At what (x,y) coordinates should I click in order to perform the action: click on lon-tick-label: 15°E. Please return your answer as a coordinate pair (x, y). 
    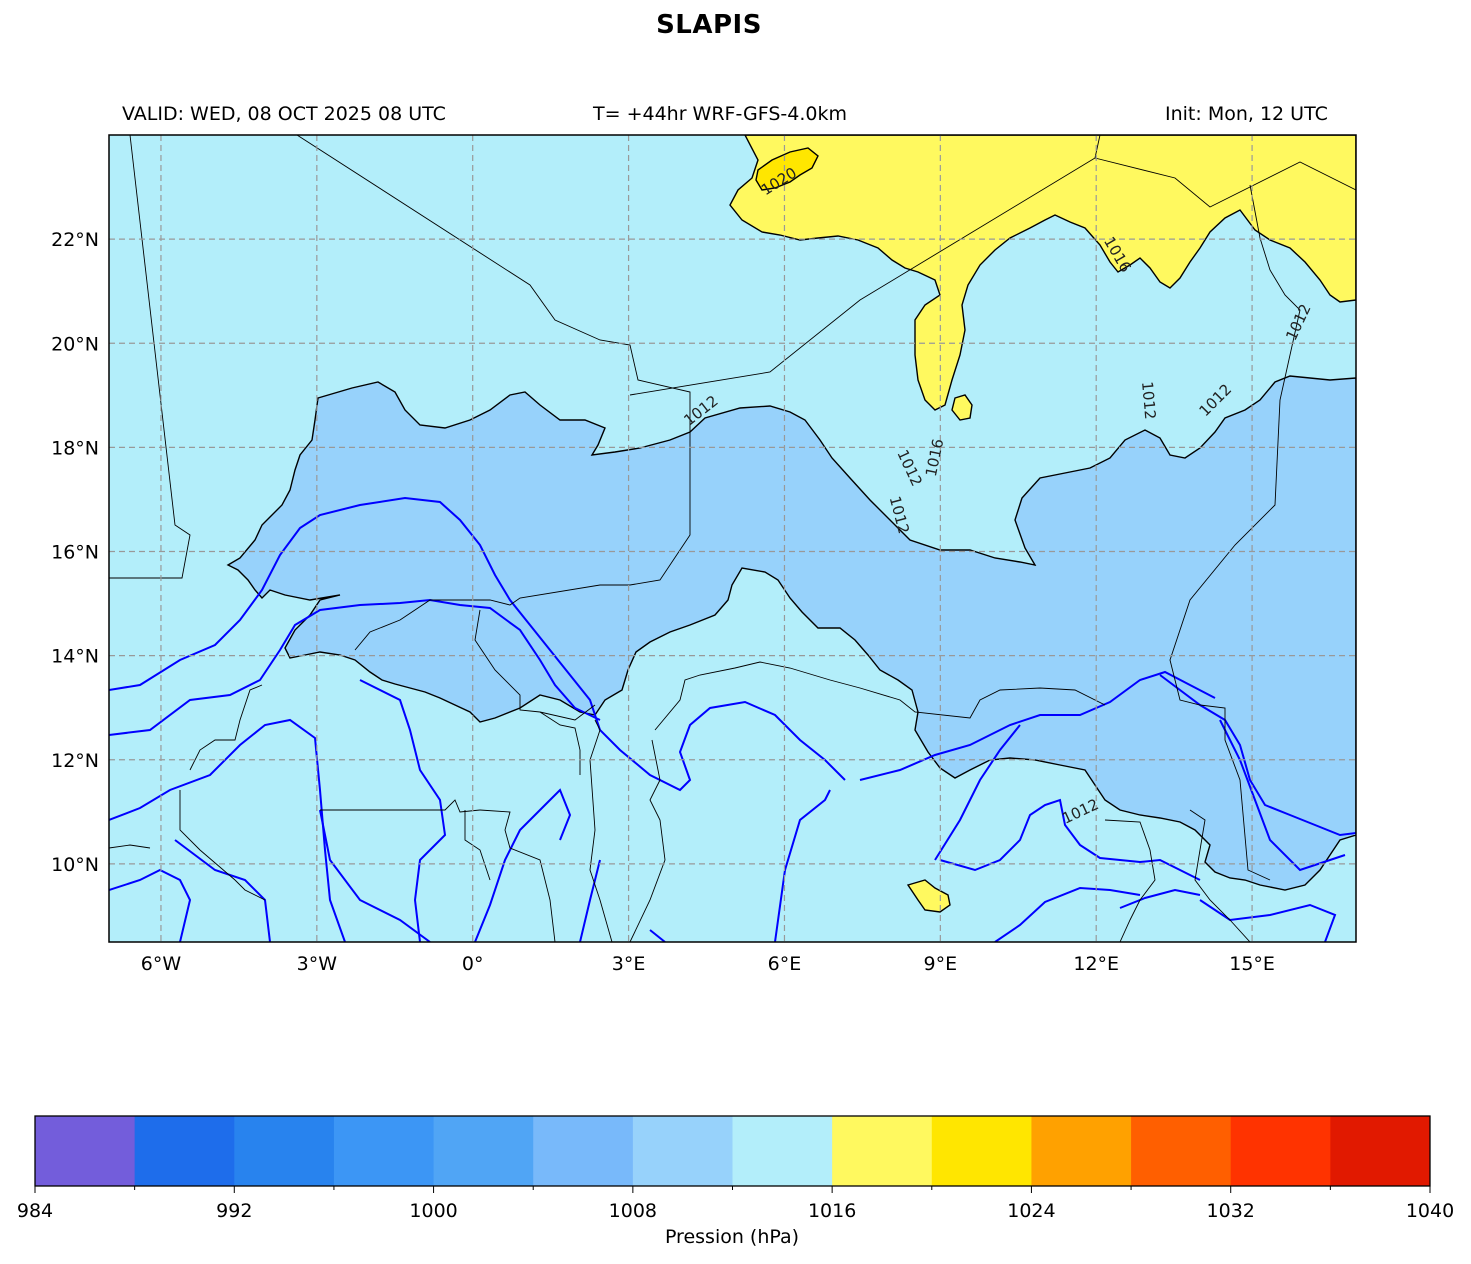
    Looking at the image, I should click on (1252, 964).